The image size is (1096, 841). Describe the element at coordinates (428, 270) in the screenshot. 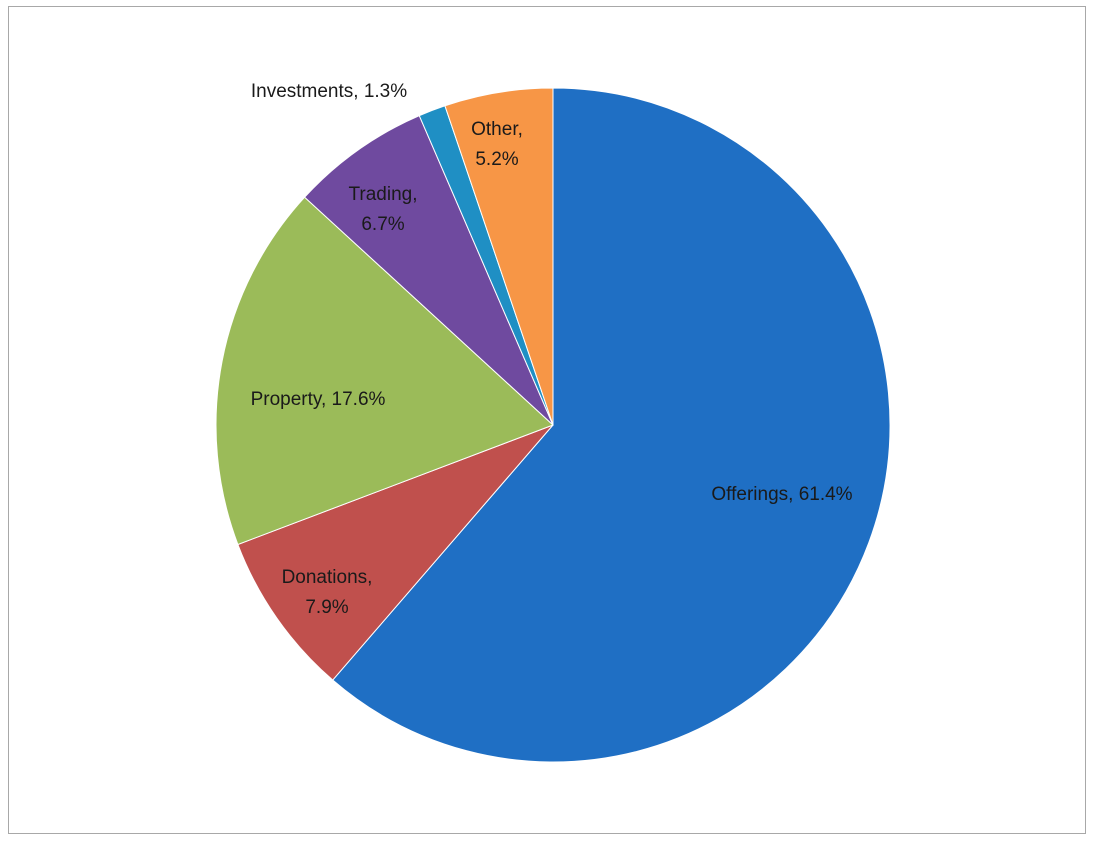

I see `slice-trading` at that location.